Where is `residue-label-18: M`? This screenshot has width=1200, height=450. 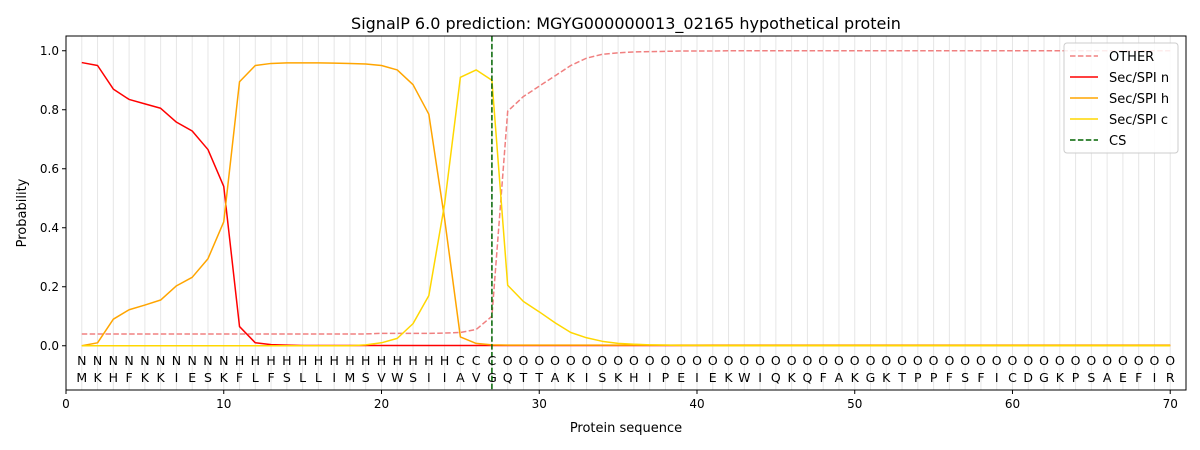
residue-label-18: M is located at coordinates (350, 377).